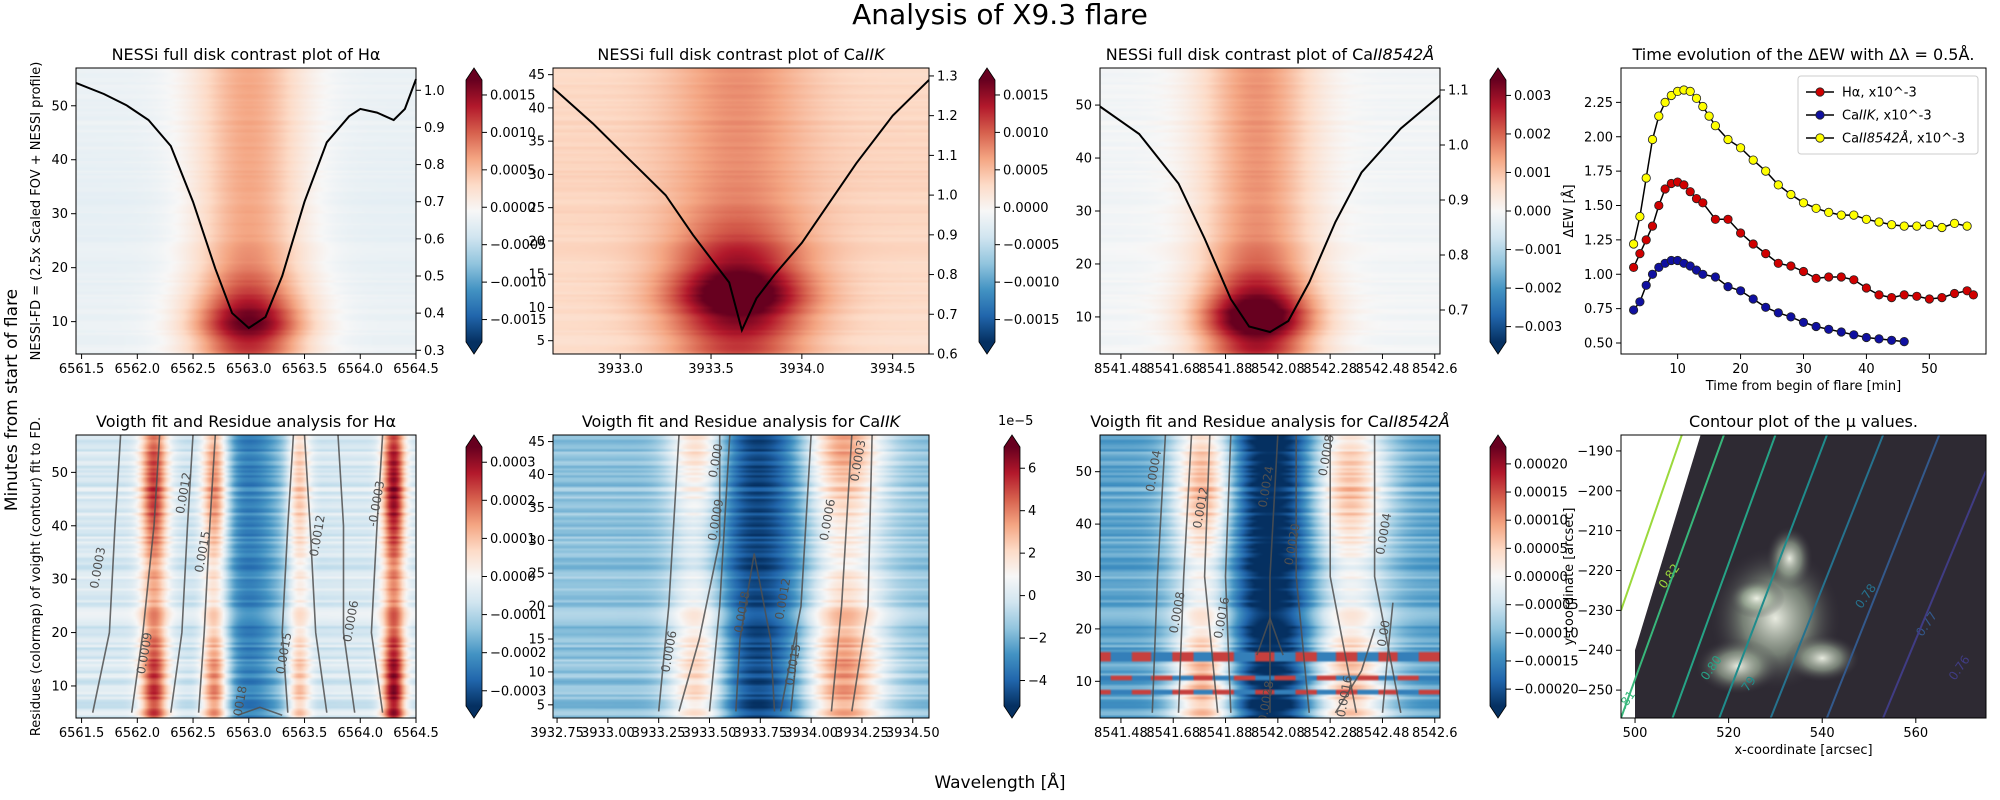 The height and width of the screenshot is (800, 2000). Describe the element at coordinates (82, 733) in the screenshot. I see `x-tick-label: 6561.5` at that location.